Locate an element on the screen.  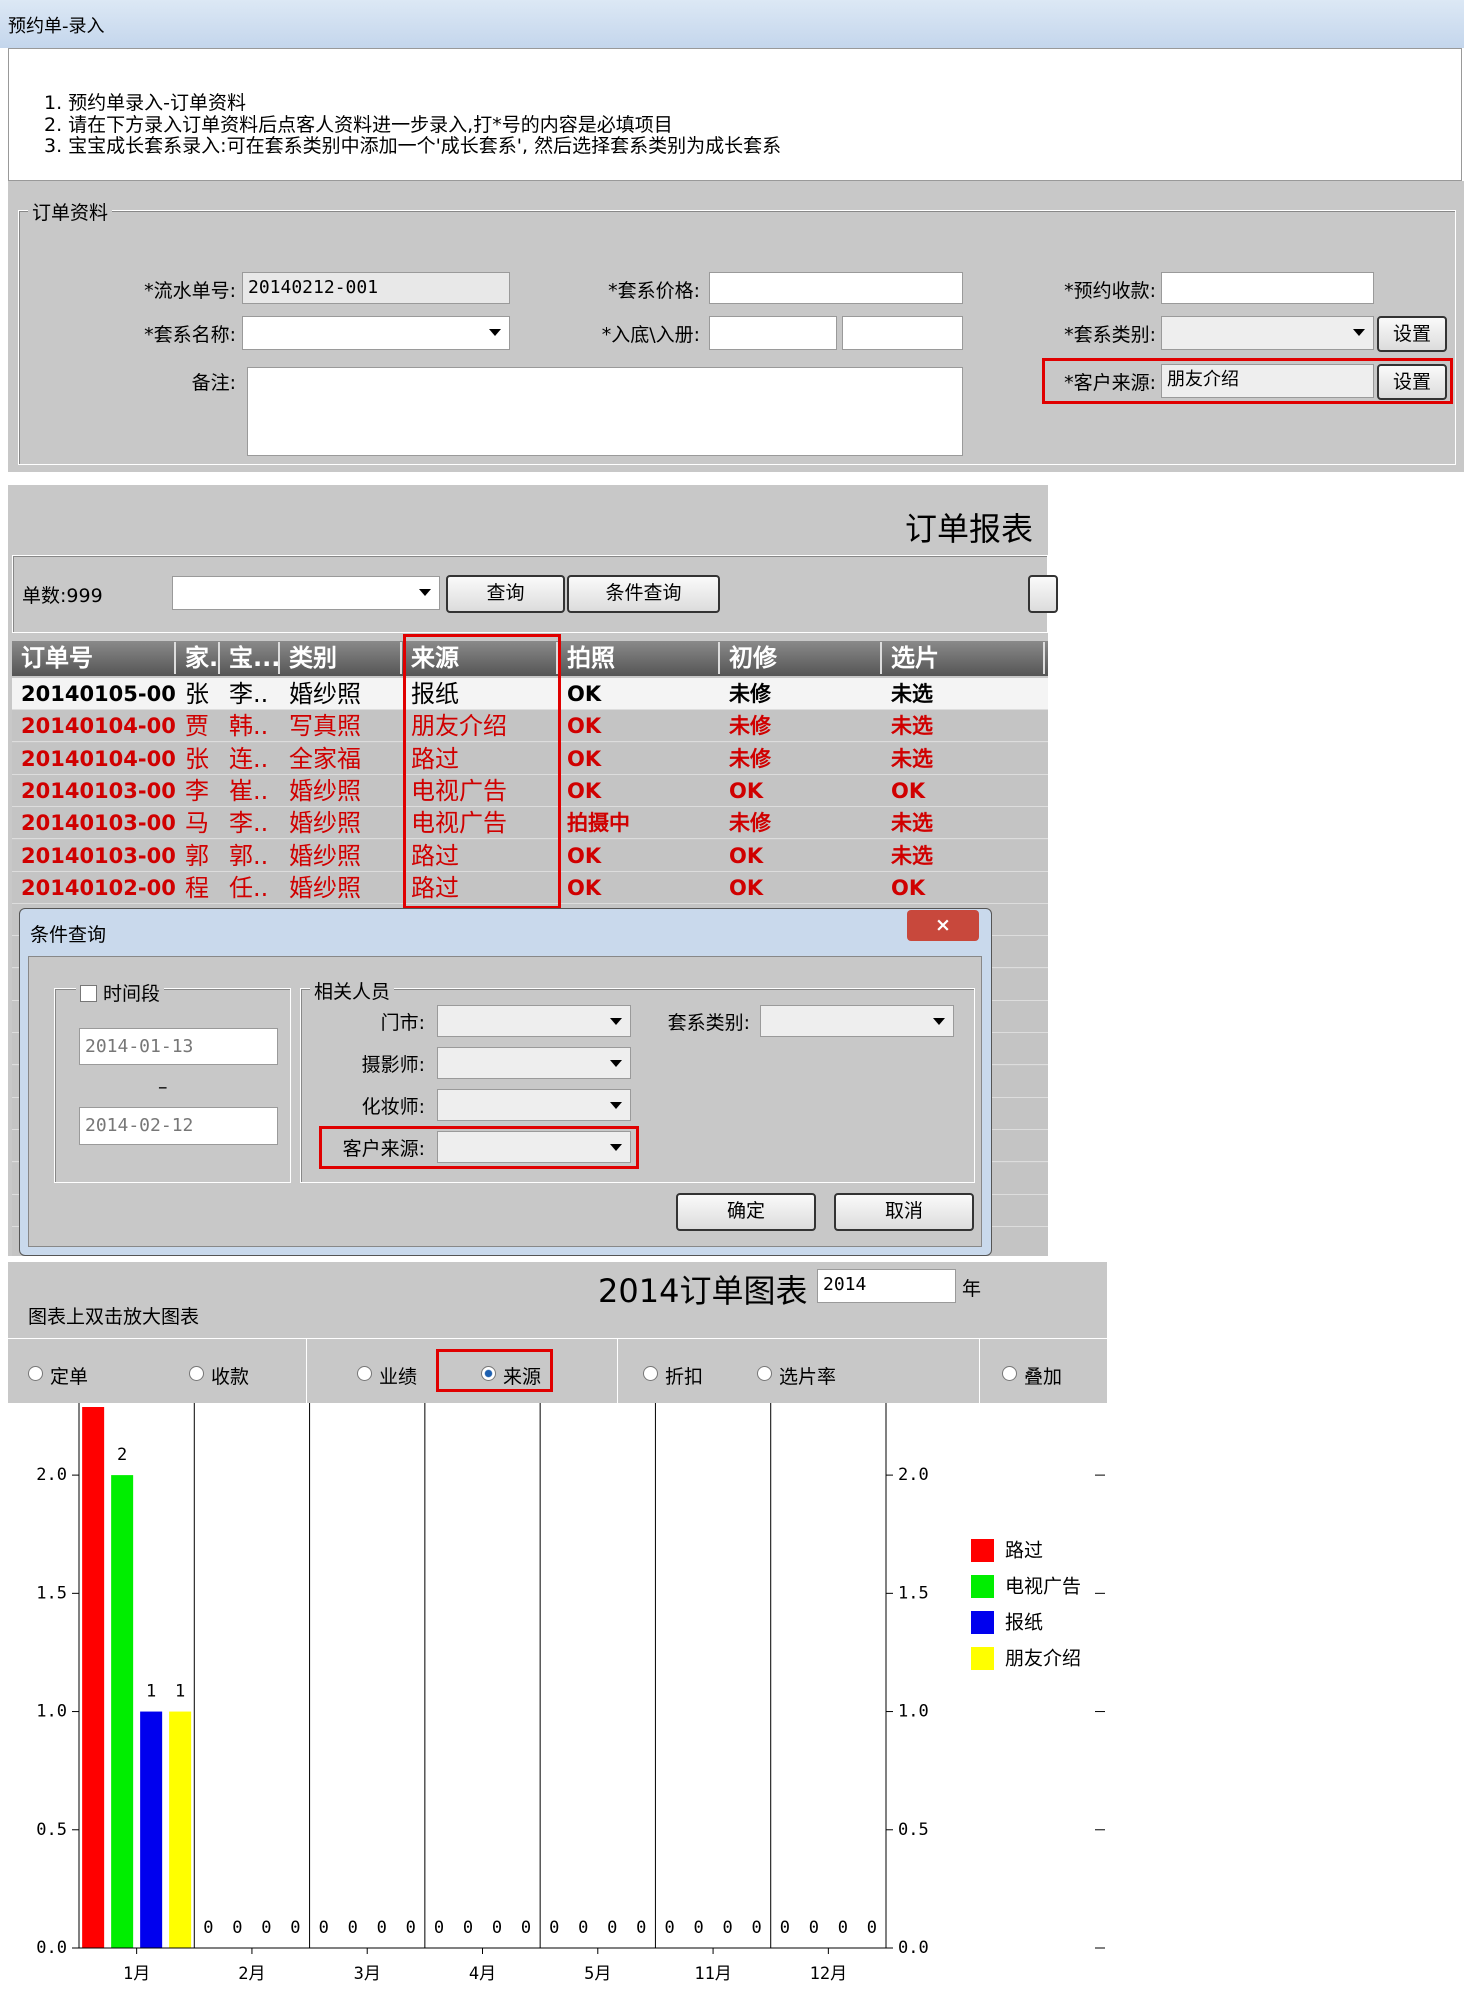
legend-text: 时间段 is located at coordinates (132, 994).